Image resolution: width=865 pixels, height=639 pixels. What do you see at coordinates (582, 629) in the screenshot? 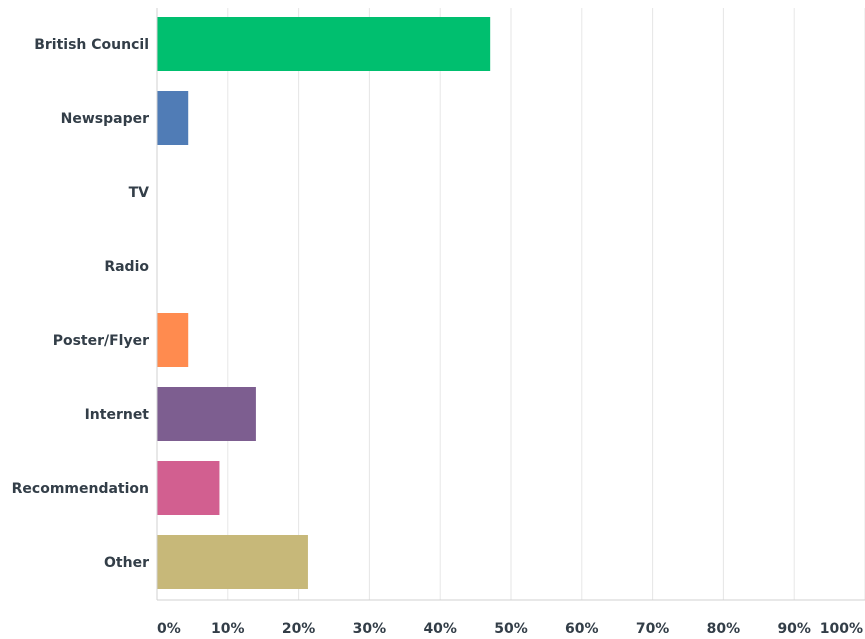
I see `x-tick-label: 60%` at bounding box center [582, 629].